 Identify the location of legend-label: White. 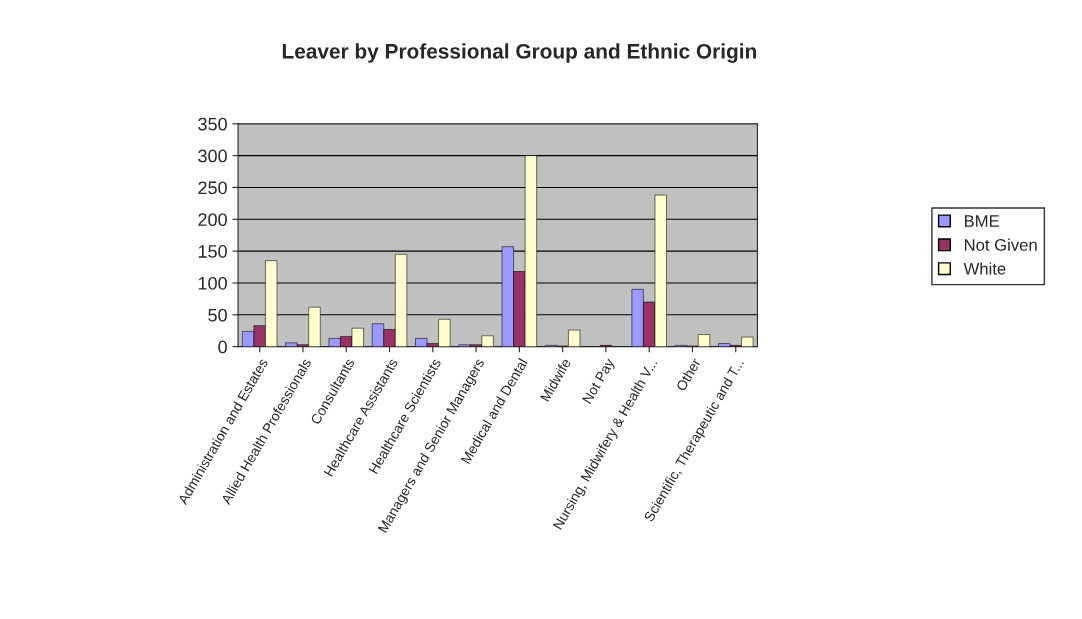
(984, 268).